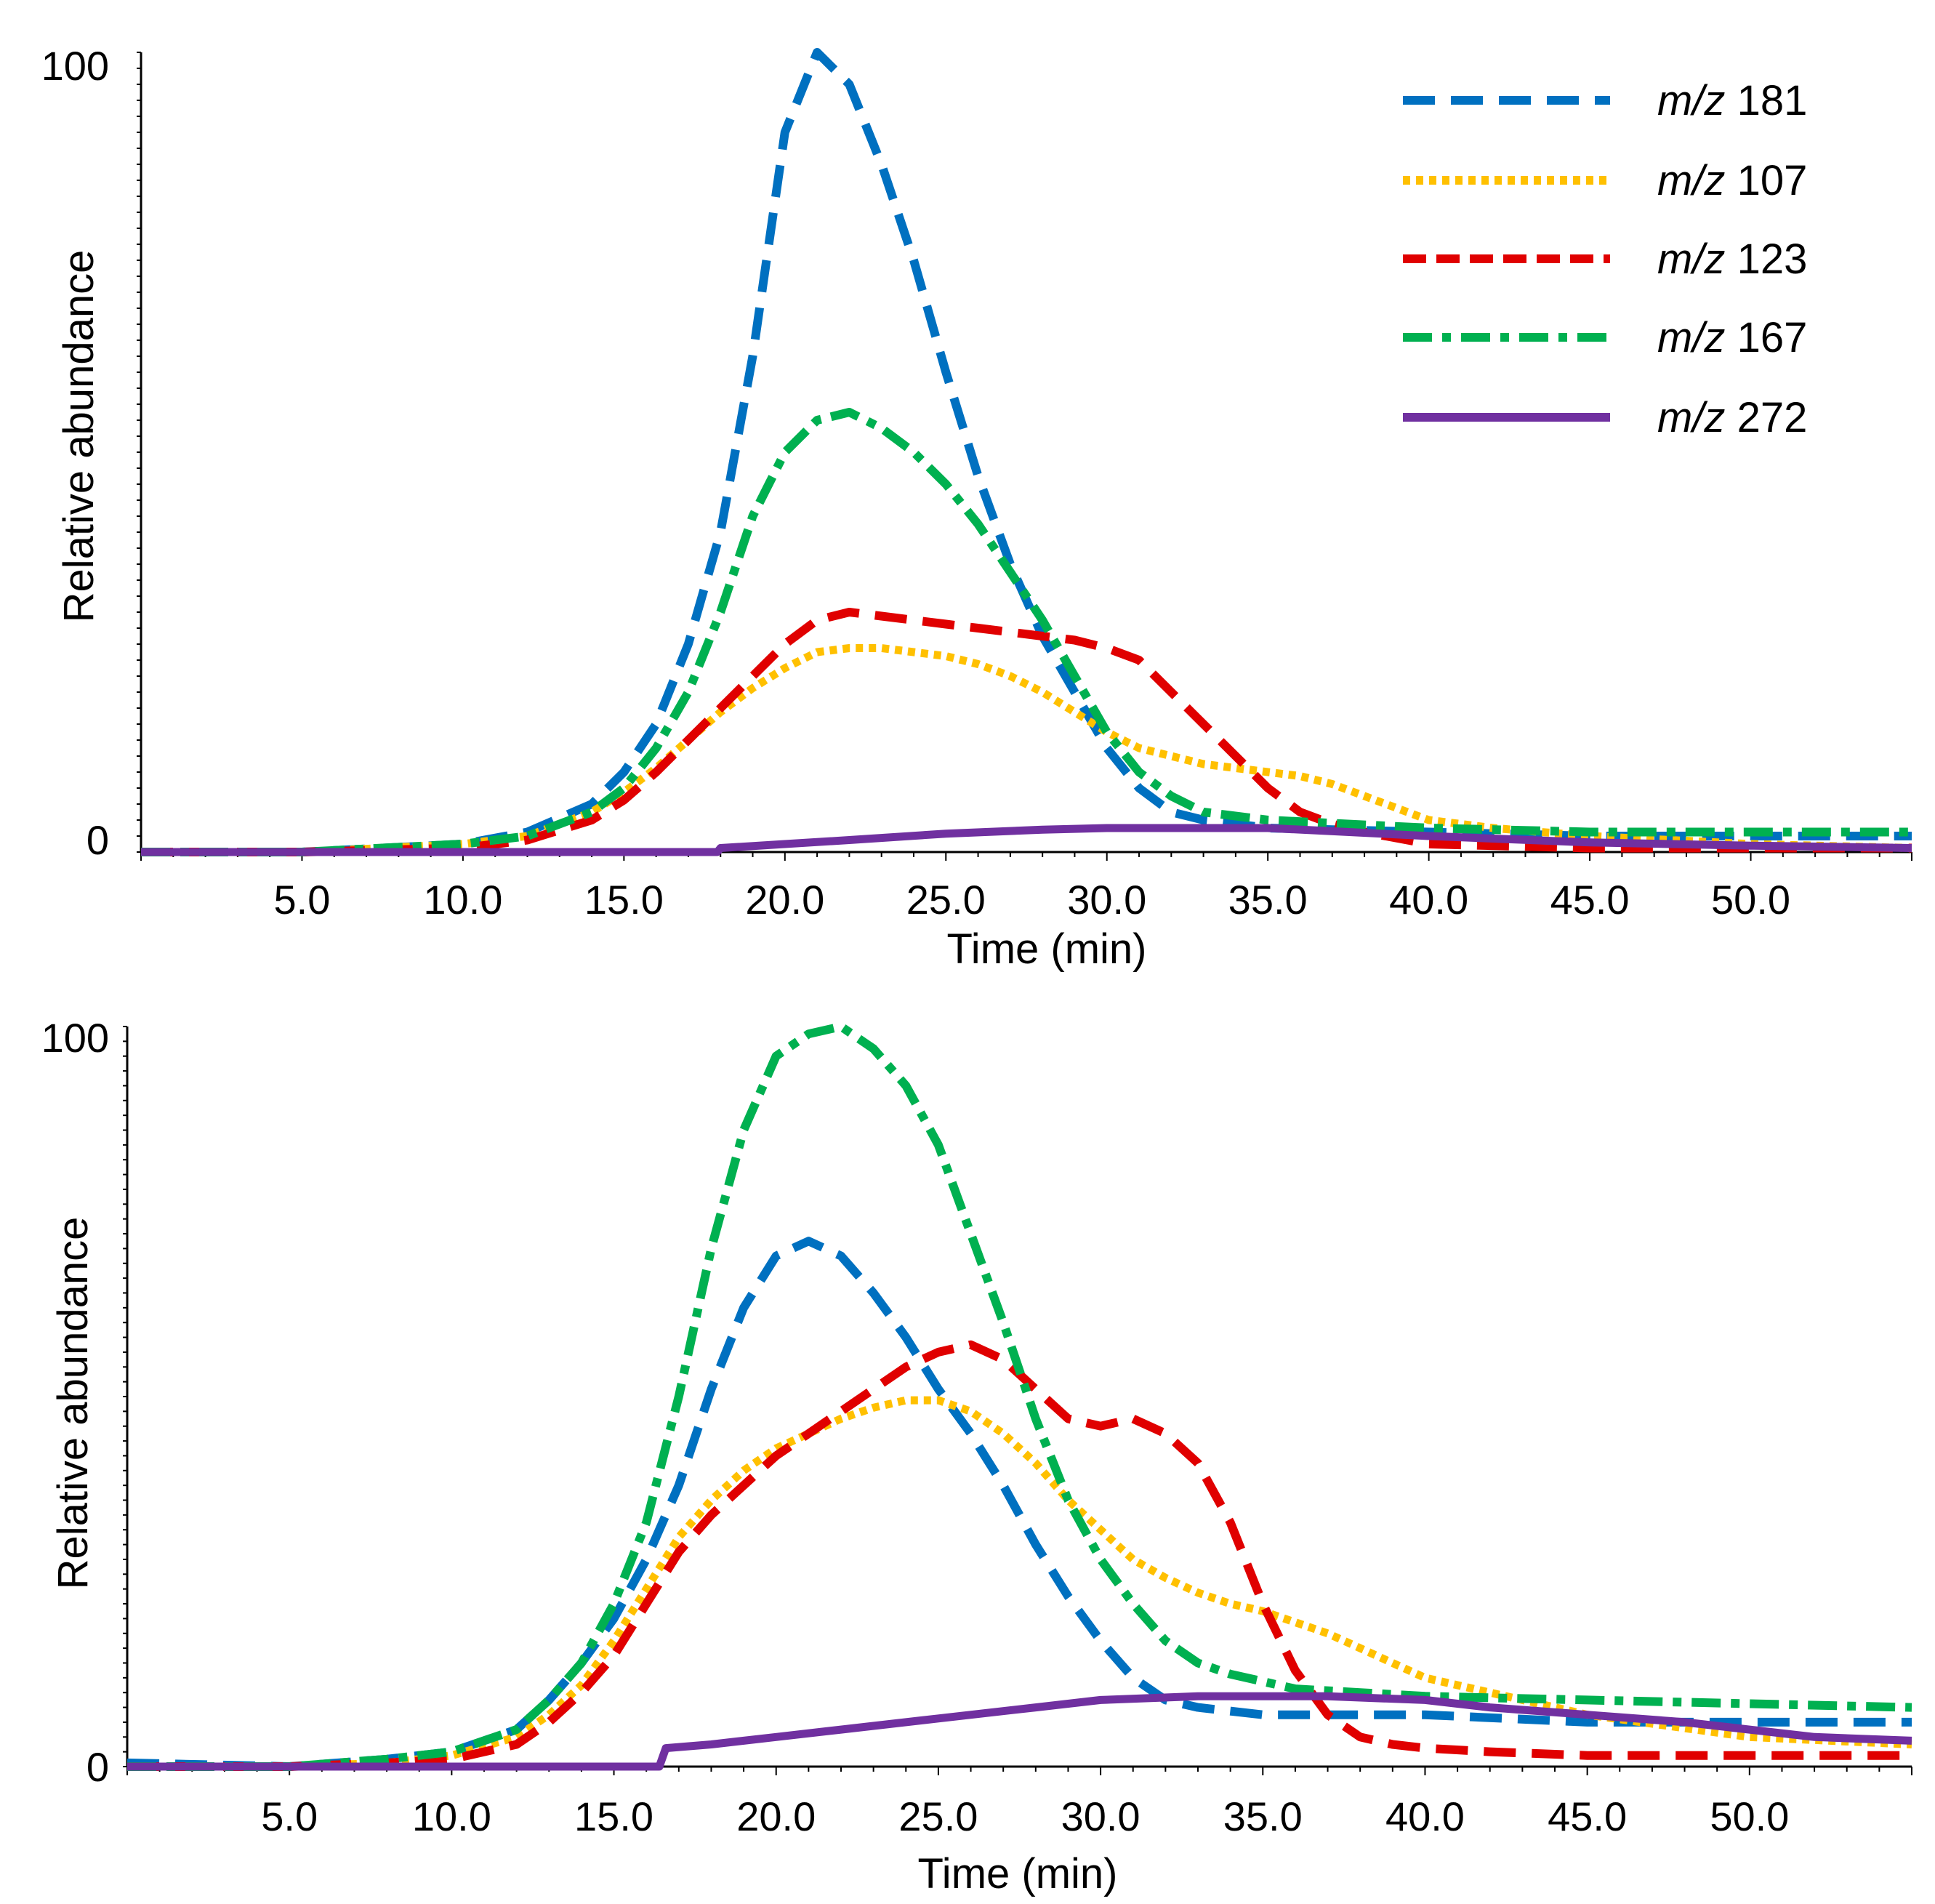  What do you see at coordinates (1732, 100) in the screenshot?
I see `legend-label-mz181: m/z 181` at bounding box center [1732, 100].